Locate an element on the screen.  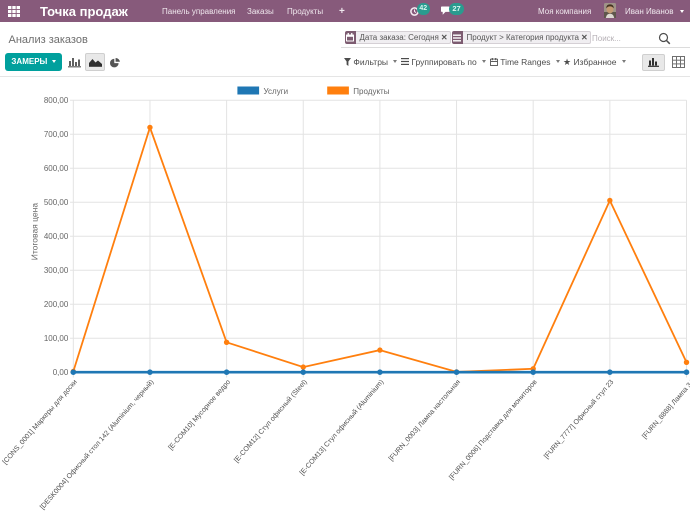
svg-text: [FURN_8888] Лампа 34 is located at coordinates (665, 410).